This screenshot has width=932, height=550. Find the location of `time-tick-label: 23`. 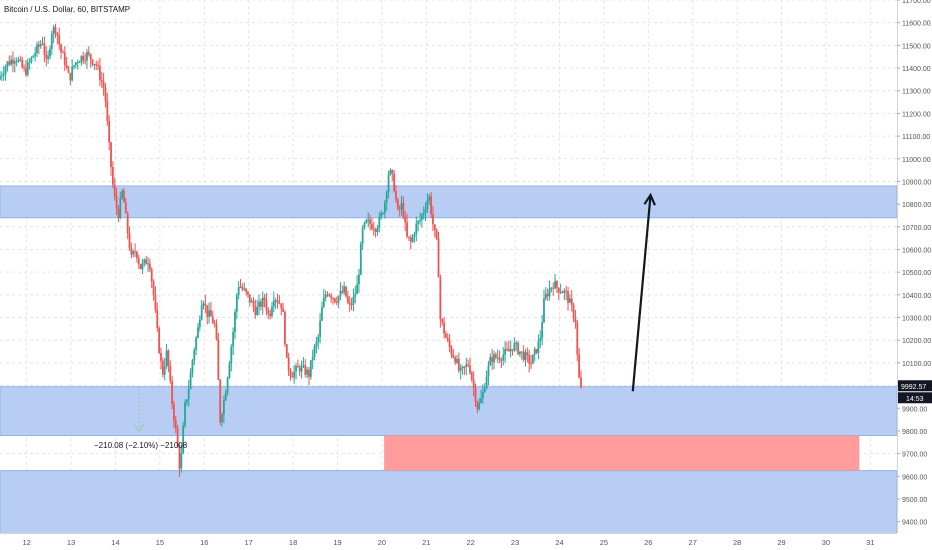

time-tick-label: 23 is located at coordinates (515, 542).